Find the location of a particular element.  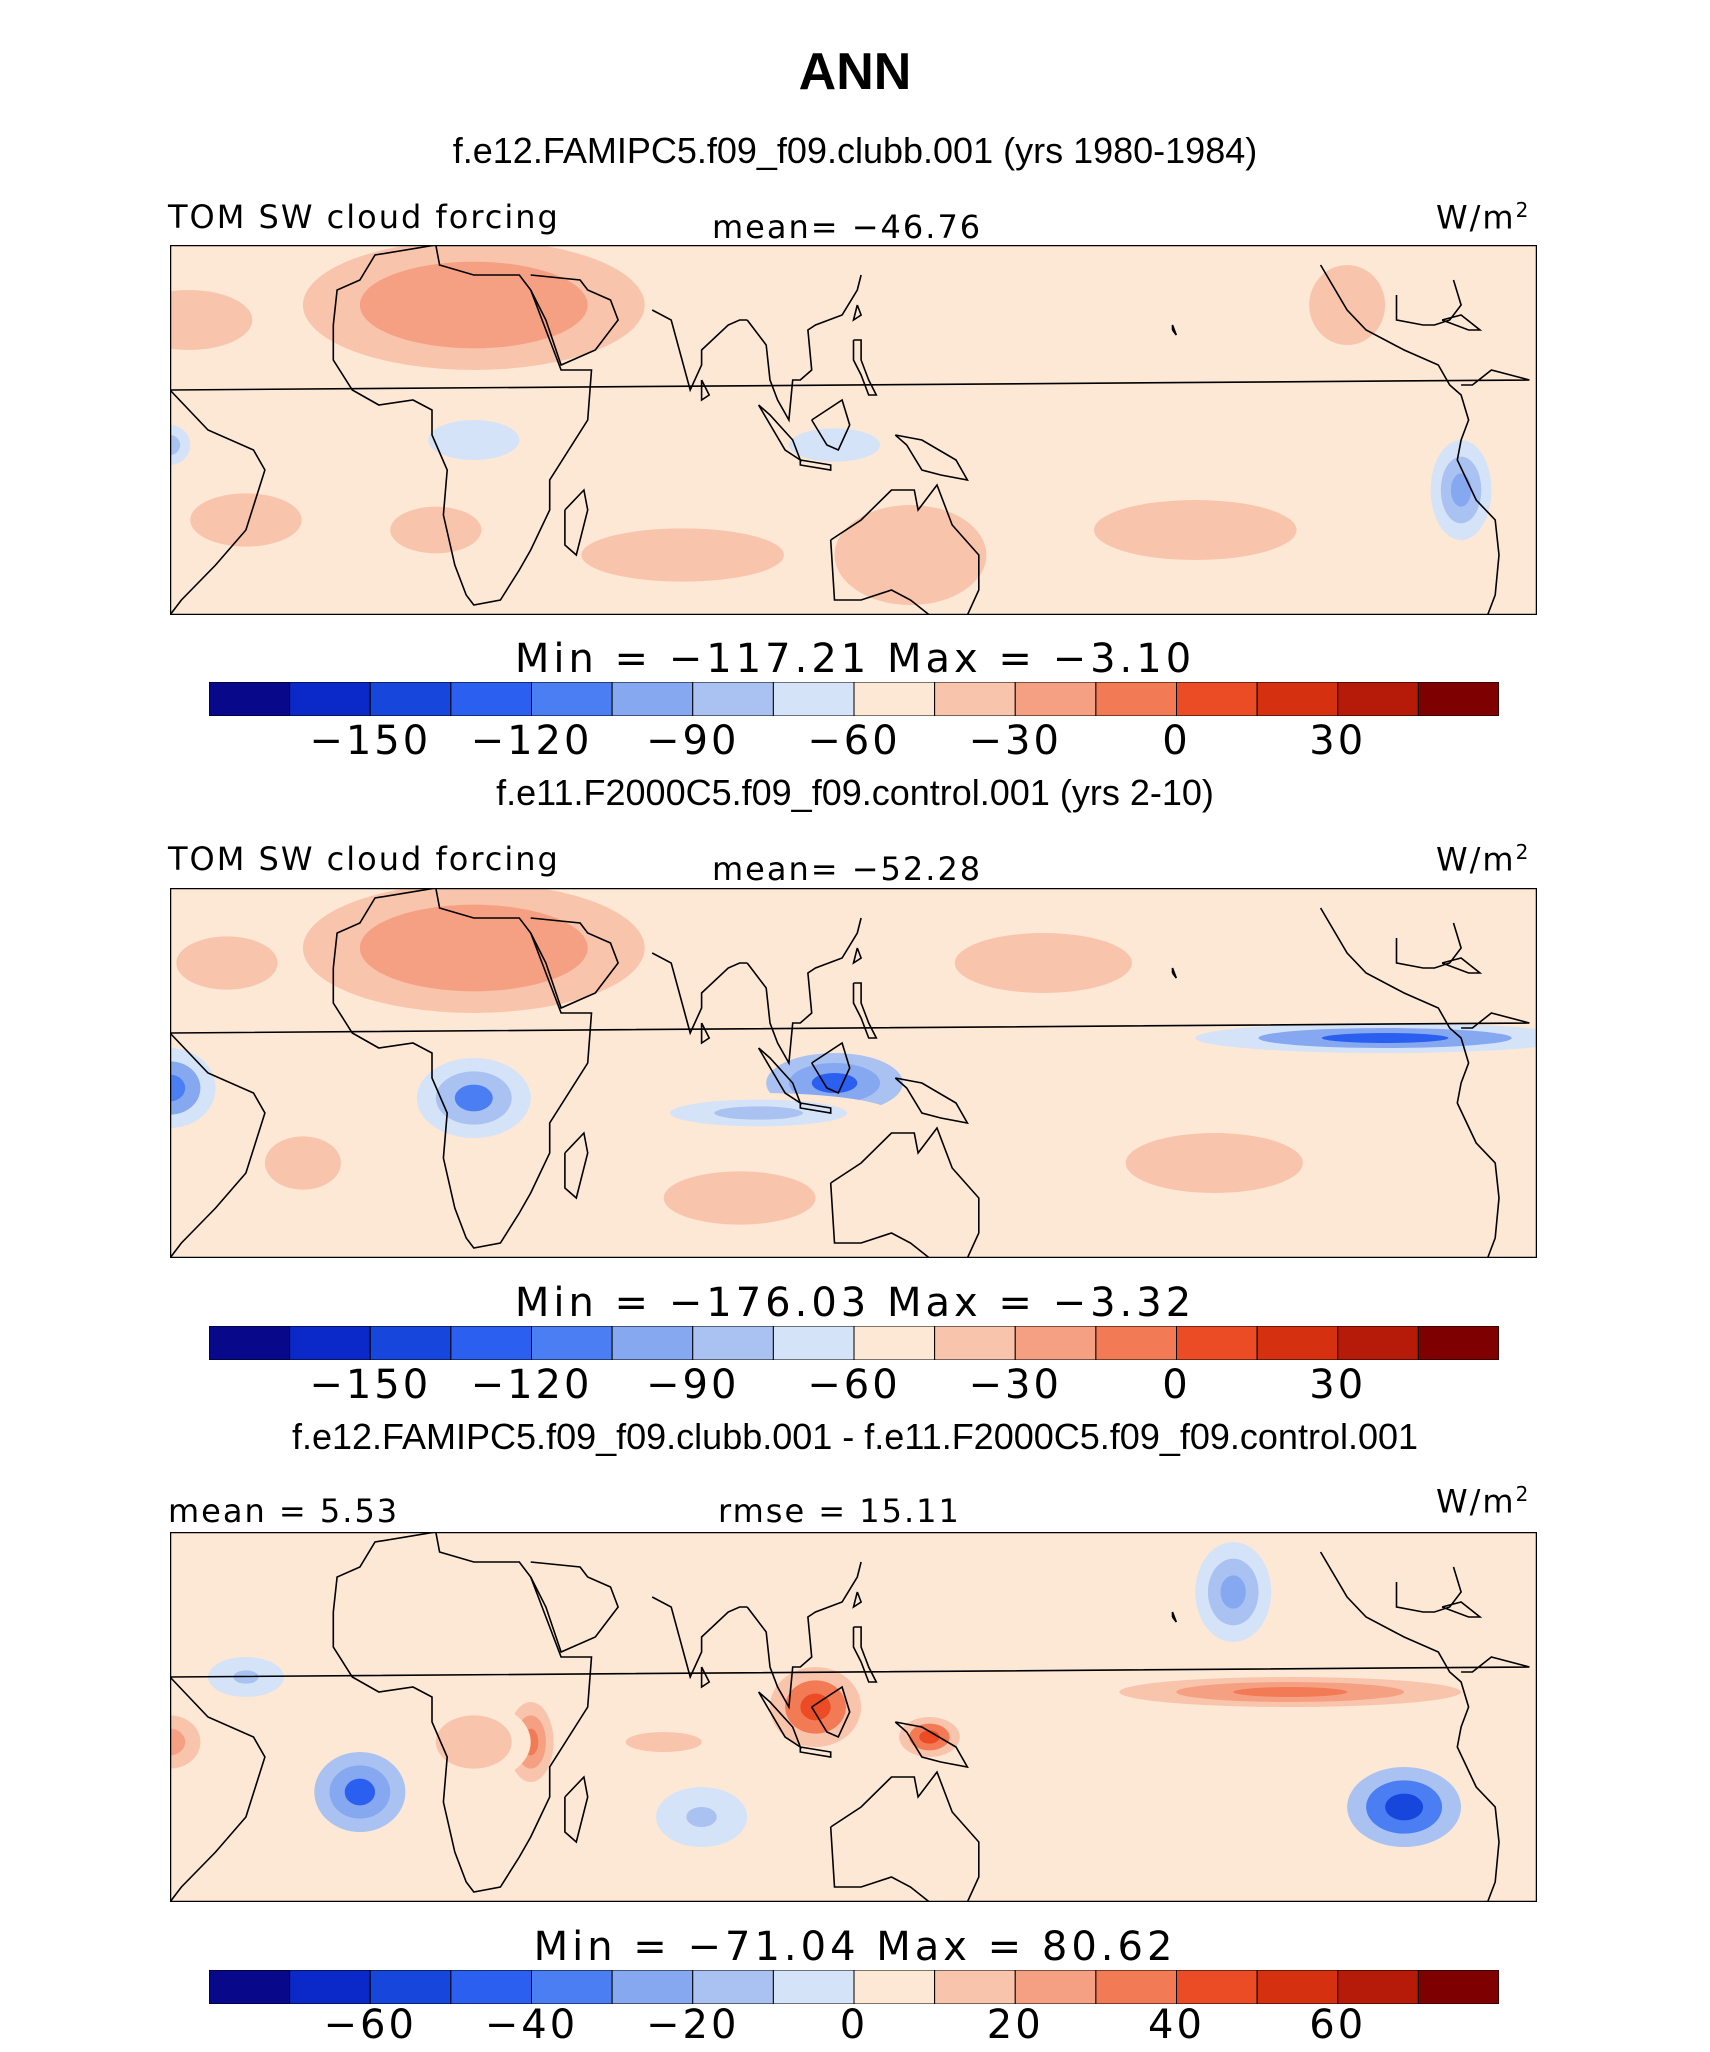

panel-2-units: W/m2 is located at coordinates (1483, 859).